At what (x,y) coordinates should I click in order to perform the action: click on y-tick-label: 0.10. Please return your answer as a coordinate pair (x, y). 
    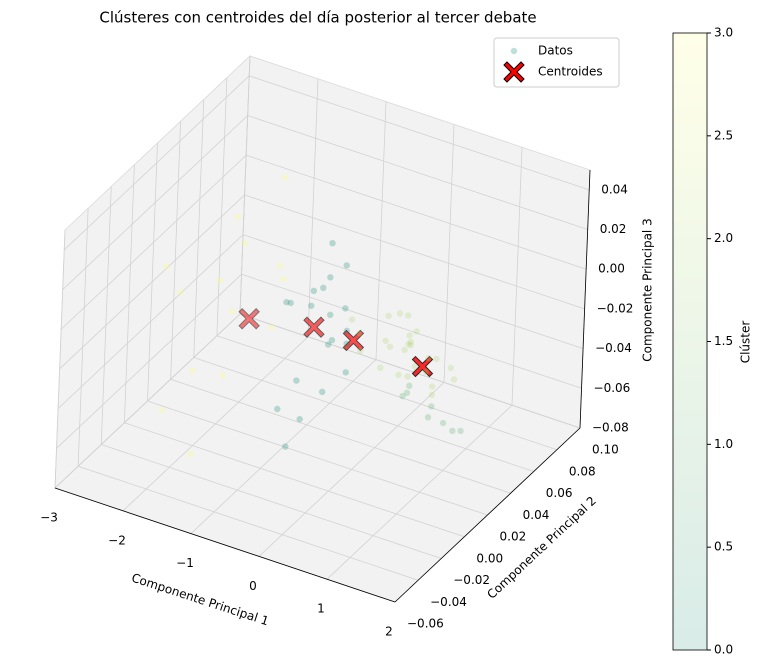
    Looking at the image, I should click on (605, 450).